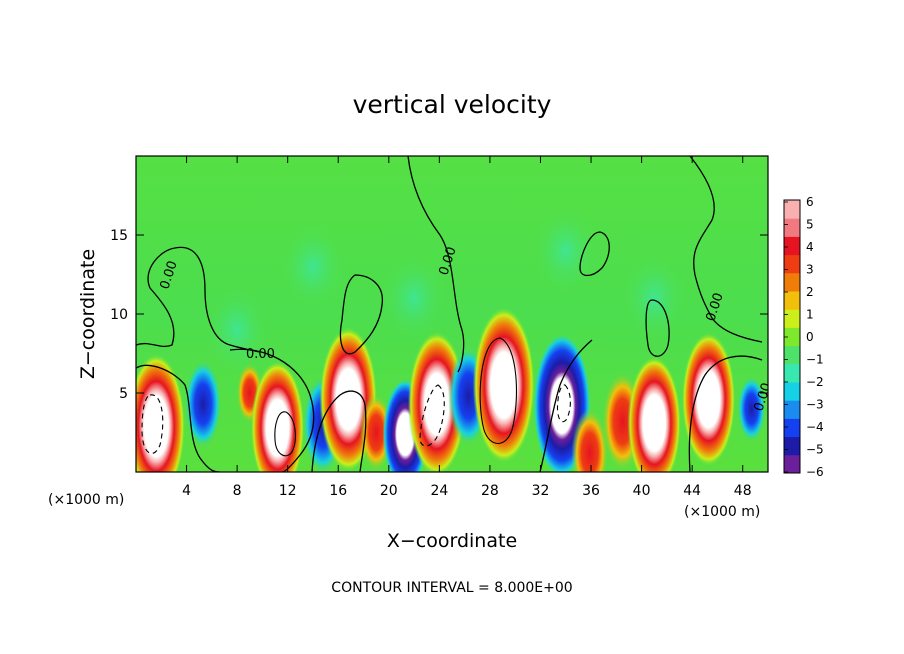  What do you see at coordinates (815, 360) in the screenshot?
I see `colorbar-tick-label: −1` at bounding box center [815, 360].